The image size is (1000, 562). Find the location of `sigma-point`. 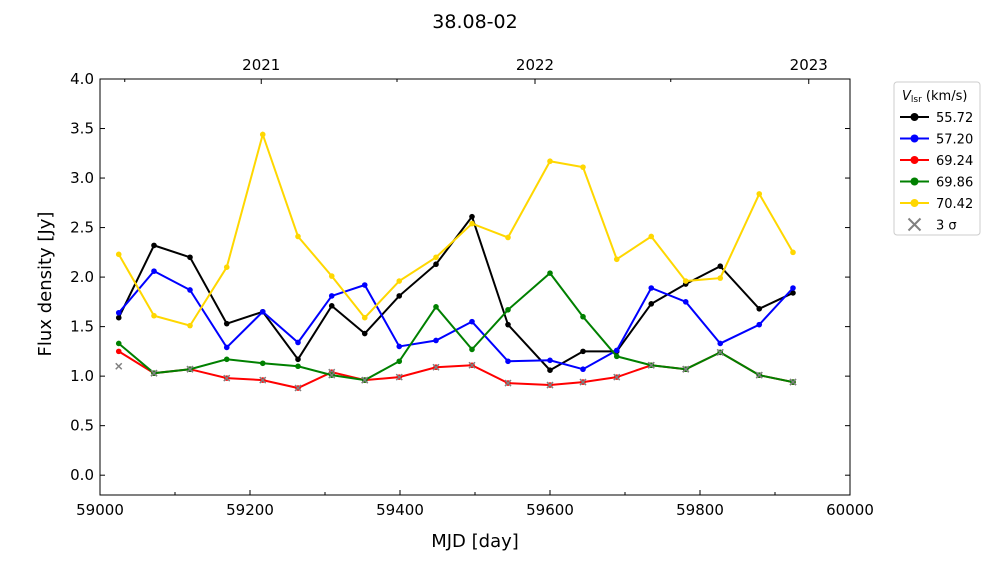

sigma-point is located at coordinates (119, 366).